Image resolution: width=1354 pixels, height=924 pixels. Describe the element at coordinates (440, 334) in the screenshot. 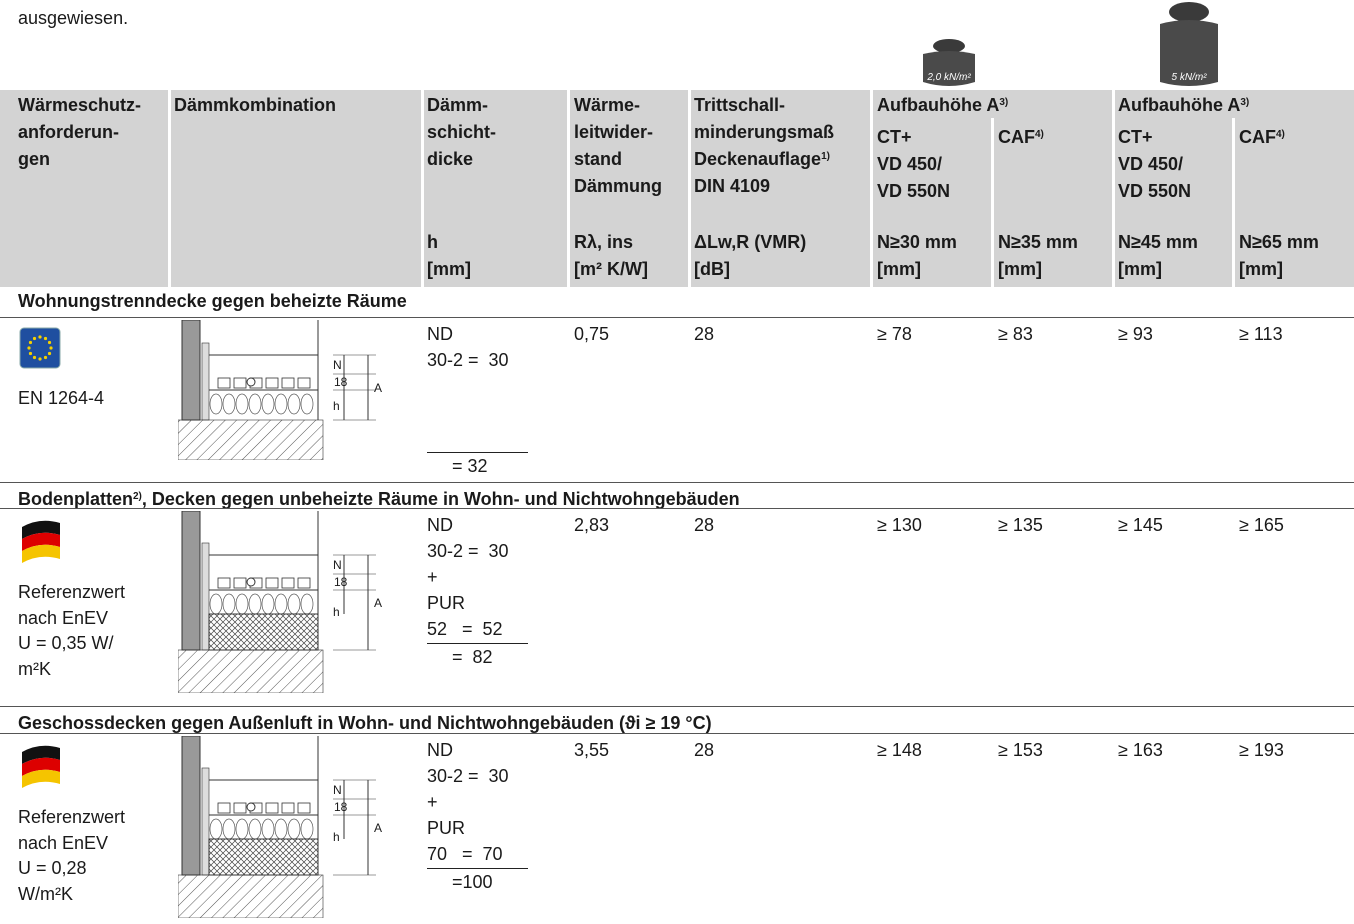

I see `composition-line: ND` at that location.